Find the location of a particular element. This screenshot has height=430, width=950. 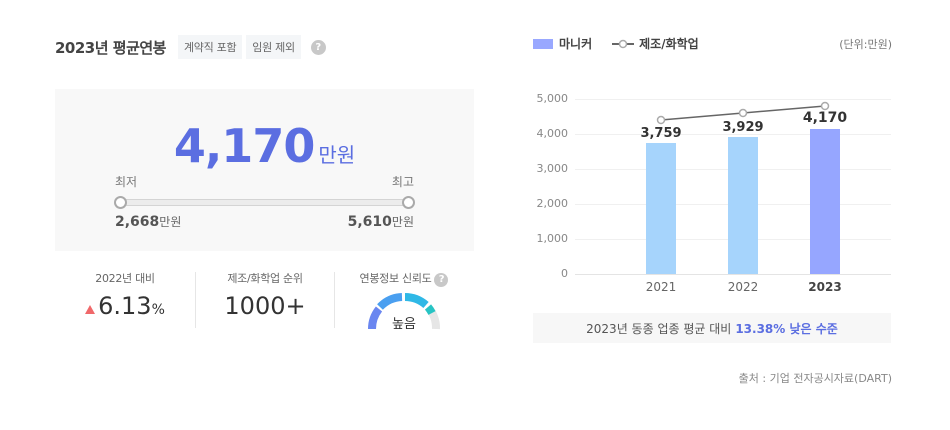

min-value: 2,668만원 is located at coordinates (148, 222).